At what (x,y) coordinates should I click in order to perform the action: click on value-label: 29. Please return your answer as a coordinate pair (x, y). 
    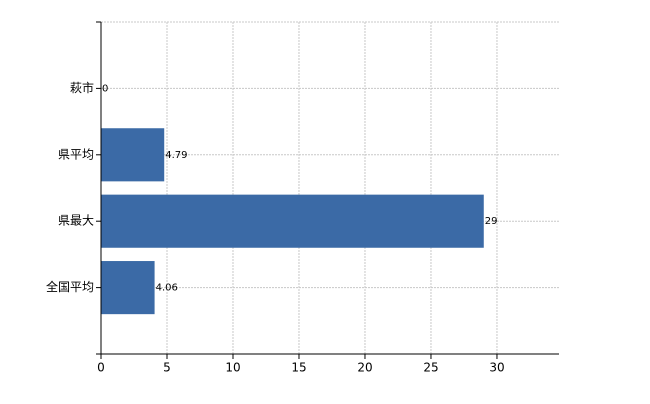
    Looking at the image, I should click on (491, 221).